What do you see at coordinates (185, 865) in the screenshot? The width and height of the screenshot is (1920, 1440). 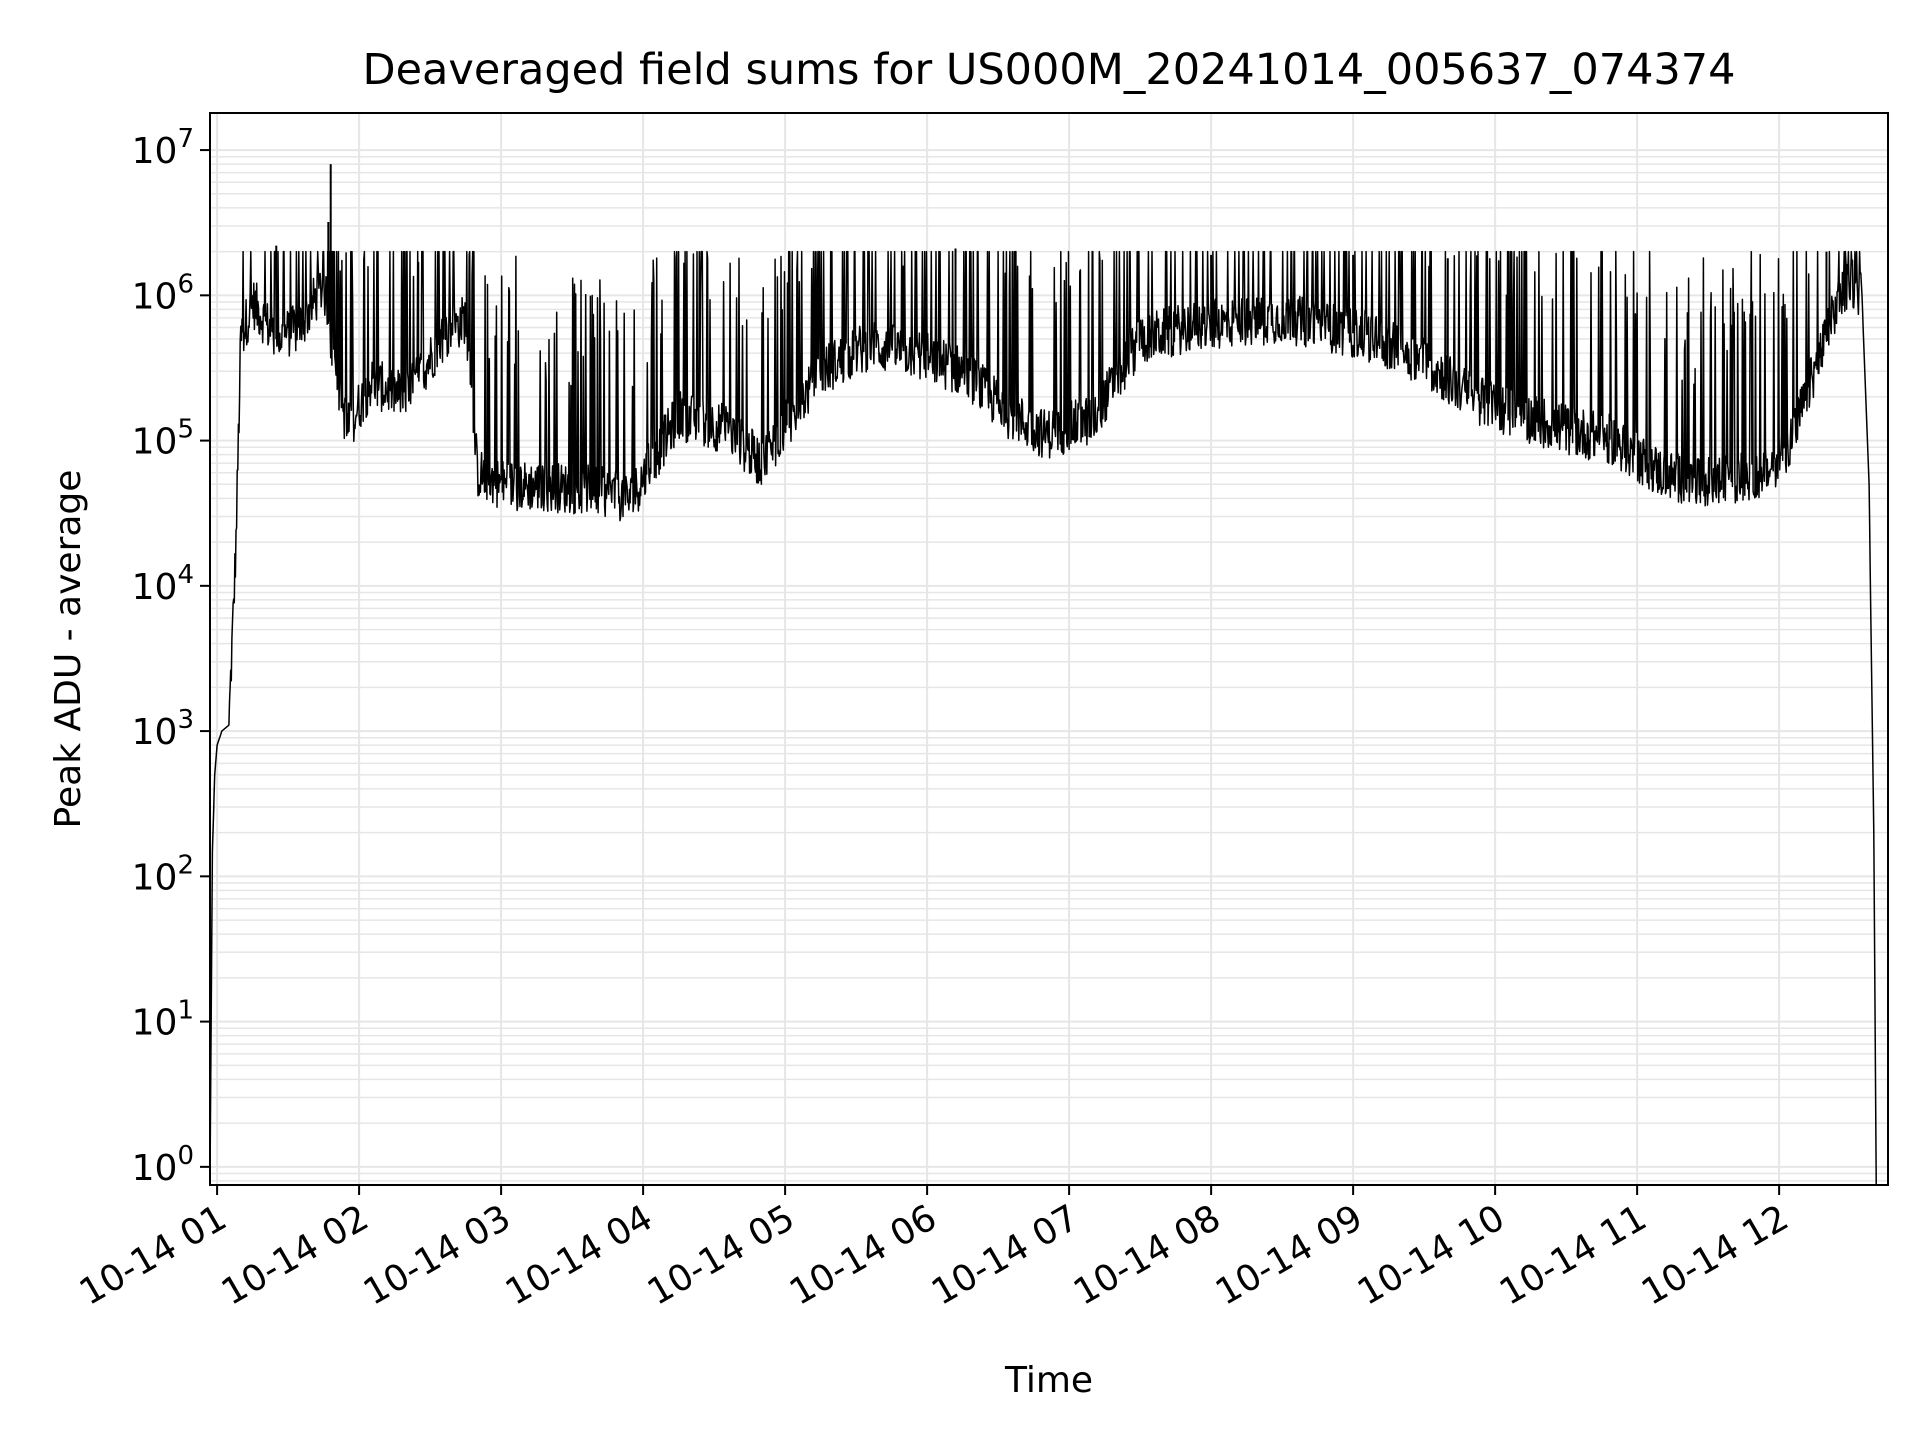 I see `y-tick-exponent: 2` at bounding box center [185, 865].